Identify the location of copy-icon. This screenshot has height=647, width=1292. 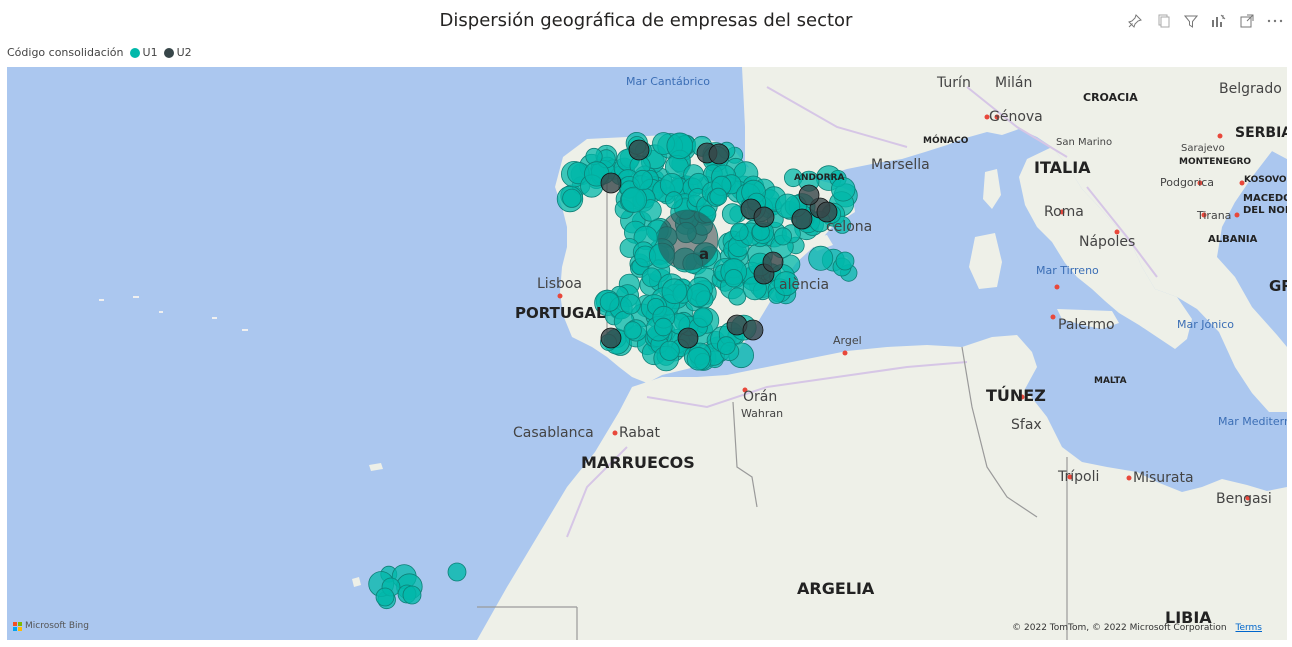
(1163, 21).